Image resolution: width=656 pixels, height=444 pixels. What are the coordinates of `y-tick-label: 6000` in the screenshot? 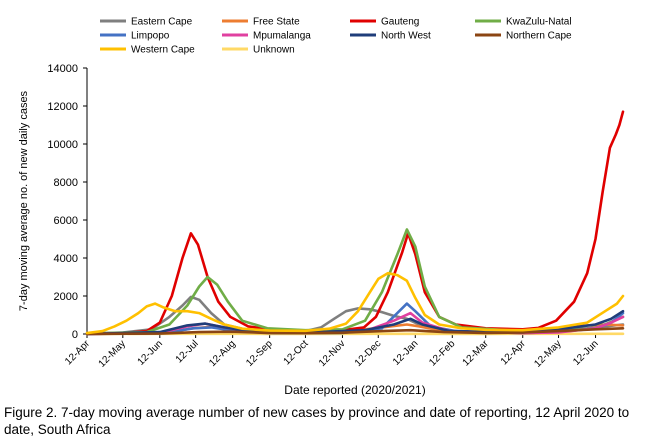 It's located at (66, 221).